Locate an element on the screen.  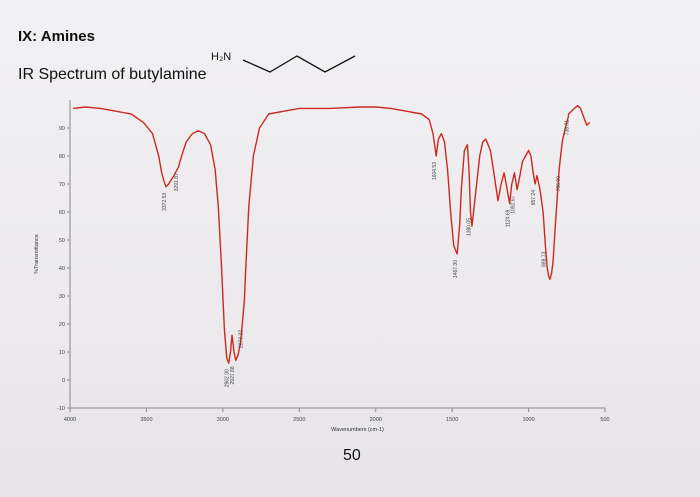
x-tick-label: 2000 is located at coordinates (376, 420).